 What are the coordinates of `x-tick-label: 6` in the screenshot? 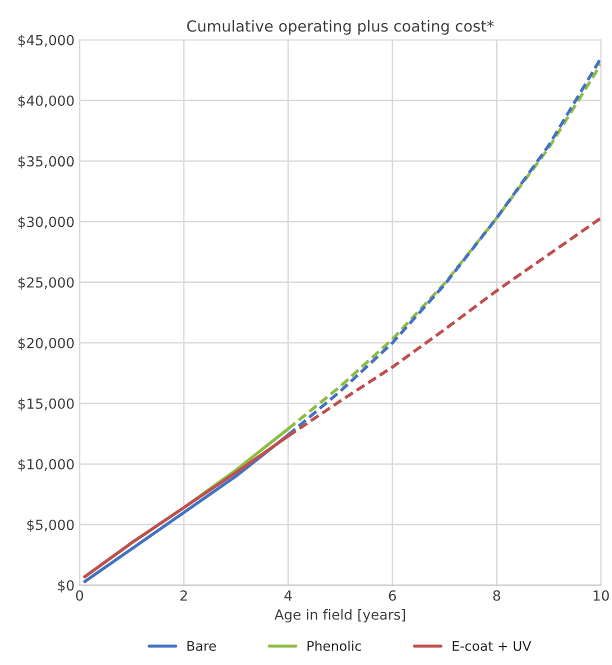 It's located at (392, 595).